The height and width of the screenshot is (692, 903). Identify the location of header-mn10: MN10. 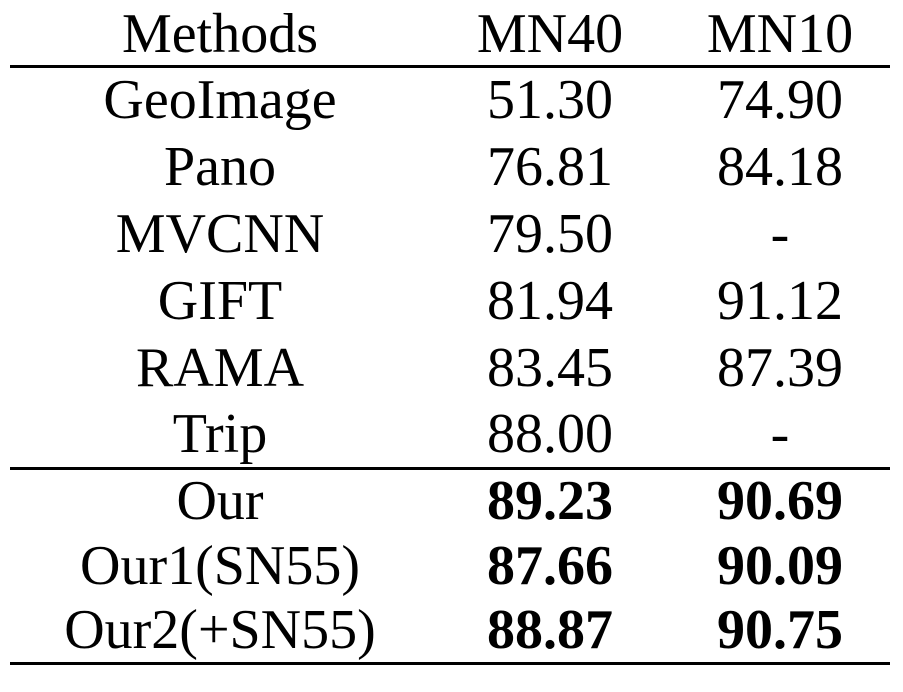
(780, 34).